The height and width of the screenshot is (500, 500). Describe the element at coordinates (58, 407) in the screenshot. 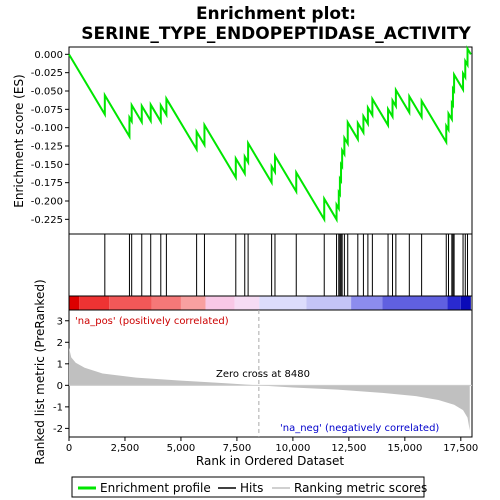

I see `metric-tick-label: -1` at that location.